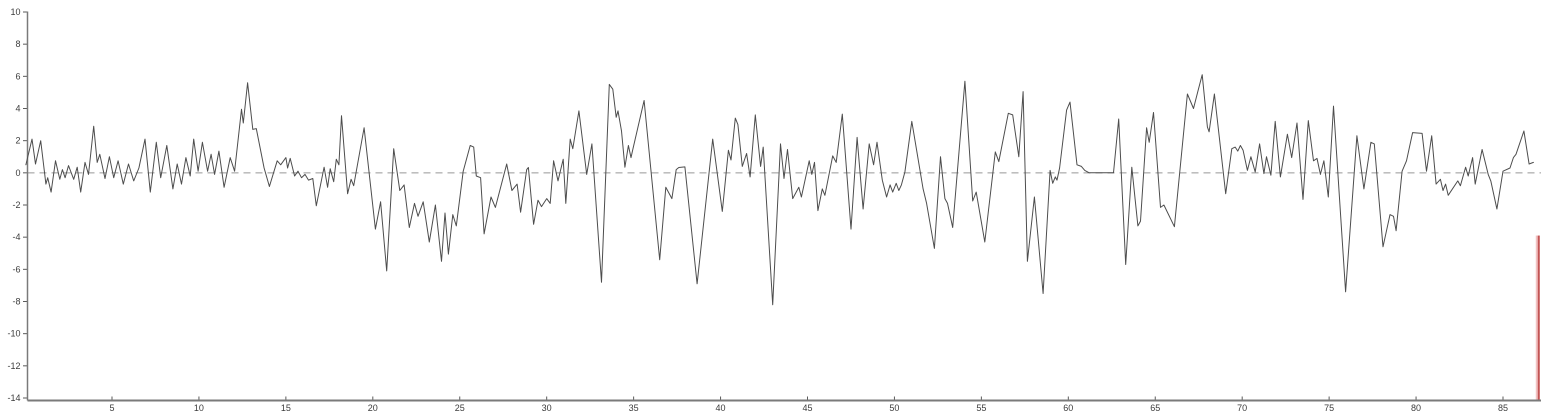 This screenshot has width=1541, height=419. Describe the element at coordinates (16, 269) in the screenshot. I see `y-tick-label: -6` at that location.